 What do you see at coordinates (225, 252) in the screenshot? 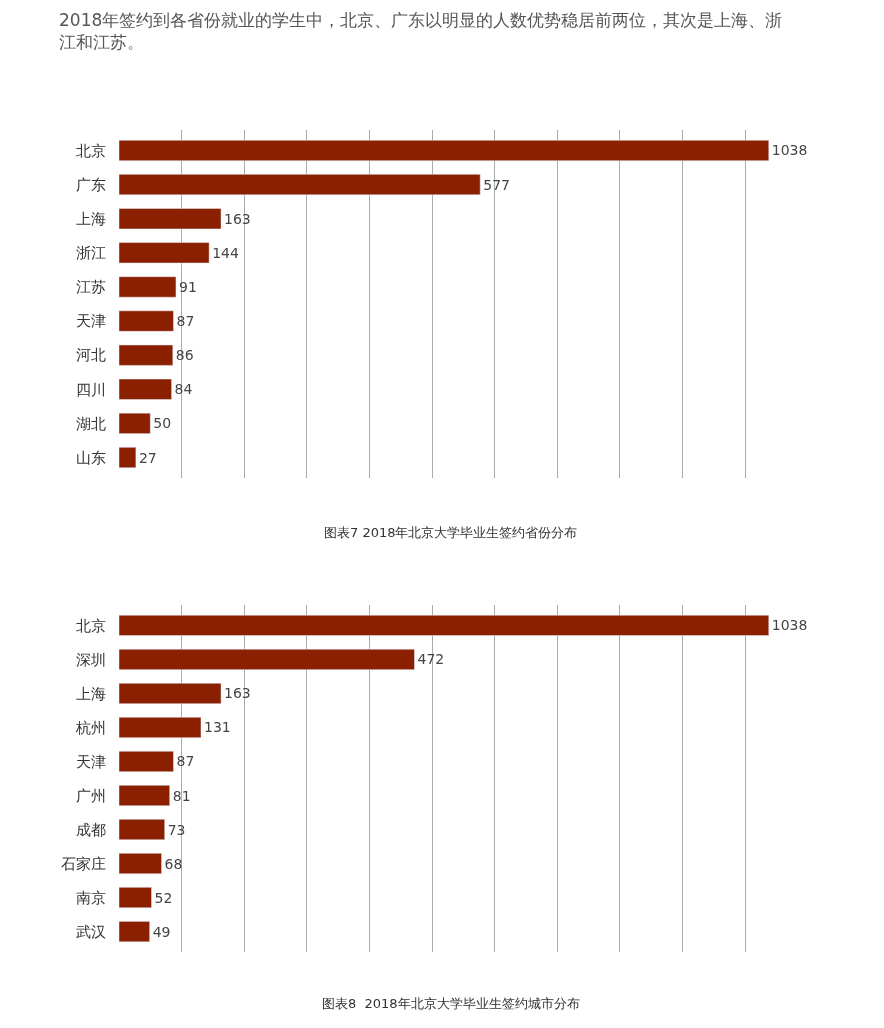
I see `data-label: 144` at bounding box center [225, 252].